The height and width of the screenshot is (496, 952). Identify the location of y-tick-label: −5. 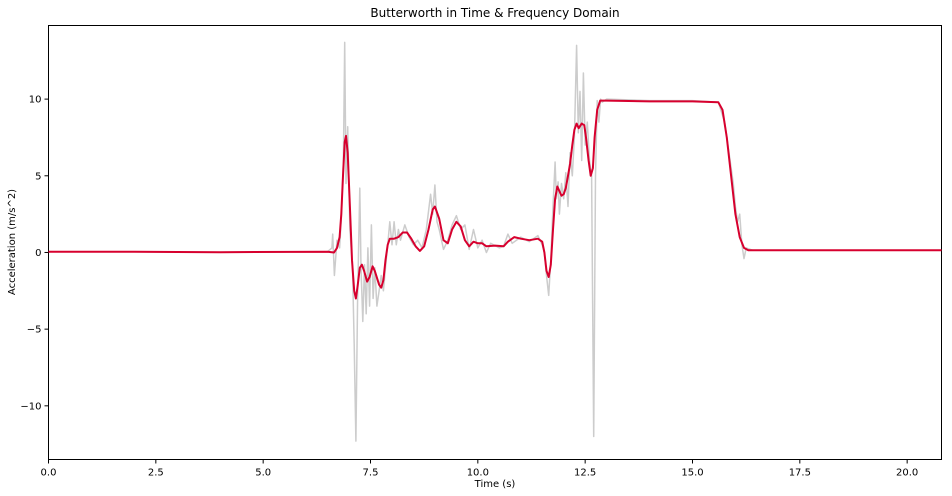
(34, 330).